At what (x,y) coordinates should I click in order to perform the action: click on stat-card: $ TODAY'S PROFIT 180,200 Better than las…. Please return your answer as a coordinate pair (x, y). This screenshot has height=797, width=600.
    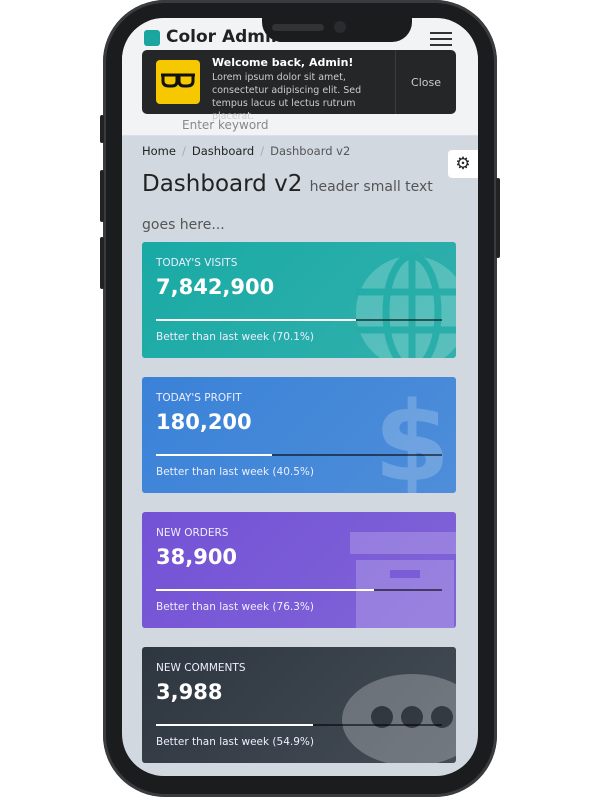
    Looking at the image, I should click on (299, 435).